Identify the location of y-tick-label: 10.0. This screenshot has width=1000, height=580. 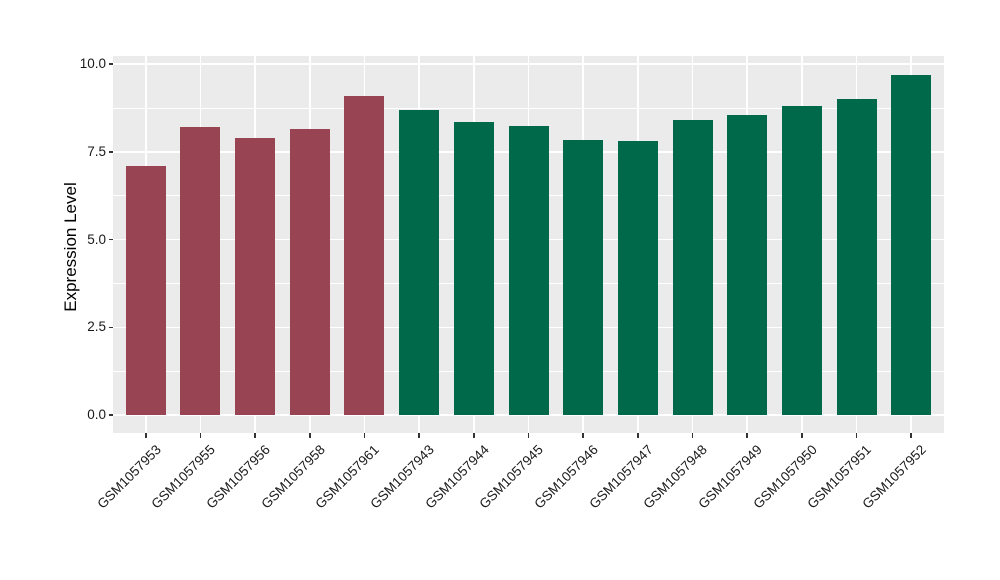
(92, 64).